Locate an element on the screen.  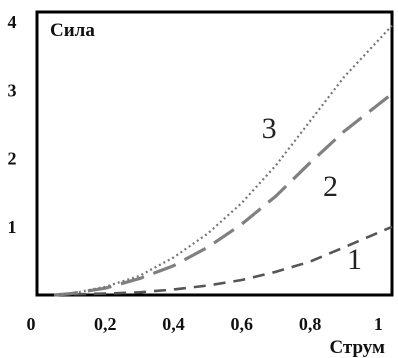
x-tick-label: 0,2 is located at coordinates (105, 324).